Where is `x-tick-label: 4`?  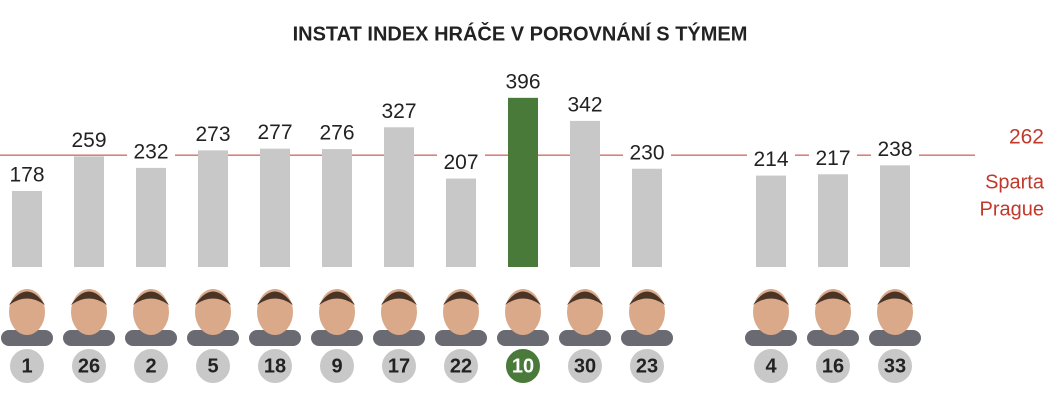
x-tick-label: 4 is located at coordinates (771, 366).